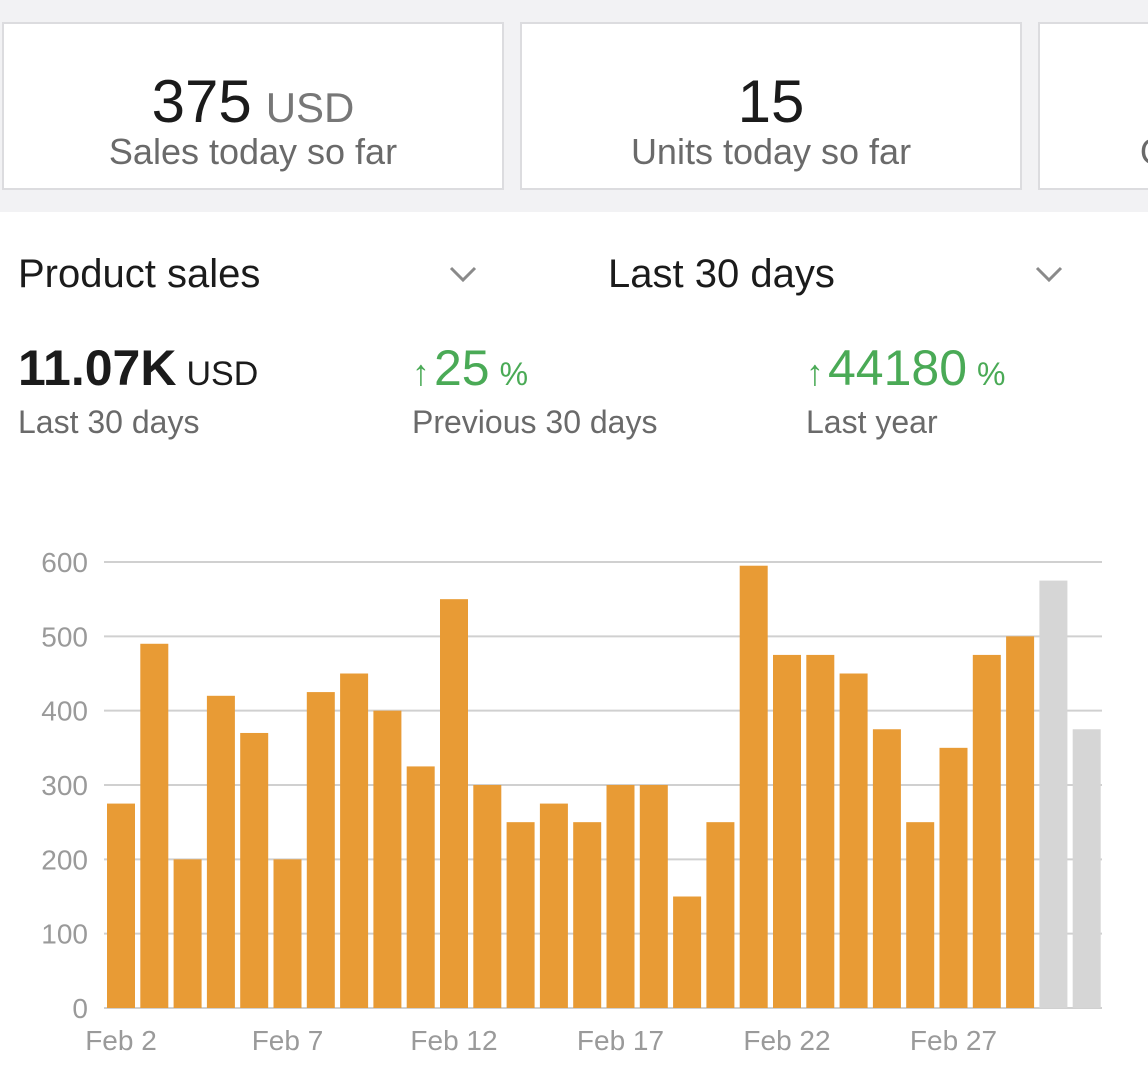  I want to click on sales-today-label: Sales today so far, so click(253, 151).